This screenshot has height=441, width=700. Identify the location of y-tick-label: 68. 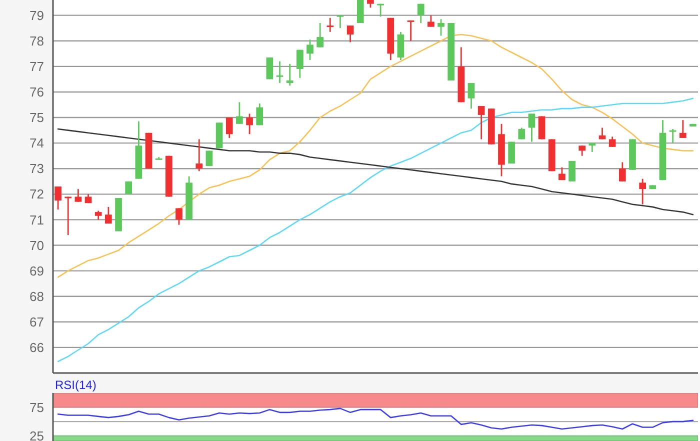
(37, 296).